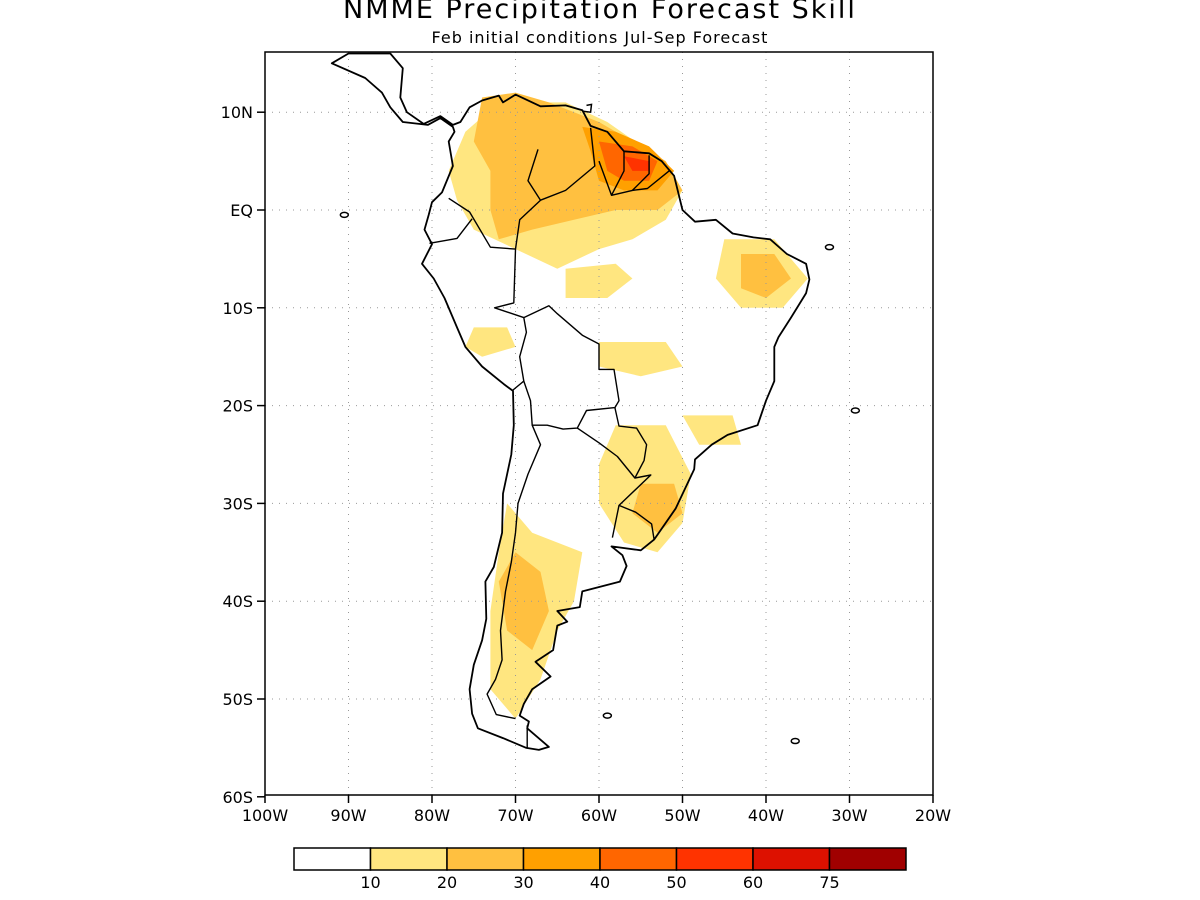 The image size is (1200, 900). What do you see at coordinates (370, 882) in the screenshot?
I see `colorbar-label: 10` at bounding box center [370, 882].